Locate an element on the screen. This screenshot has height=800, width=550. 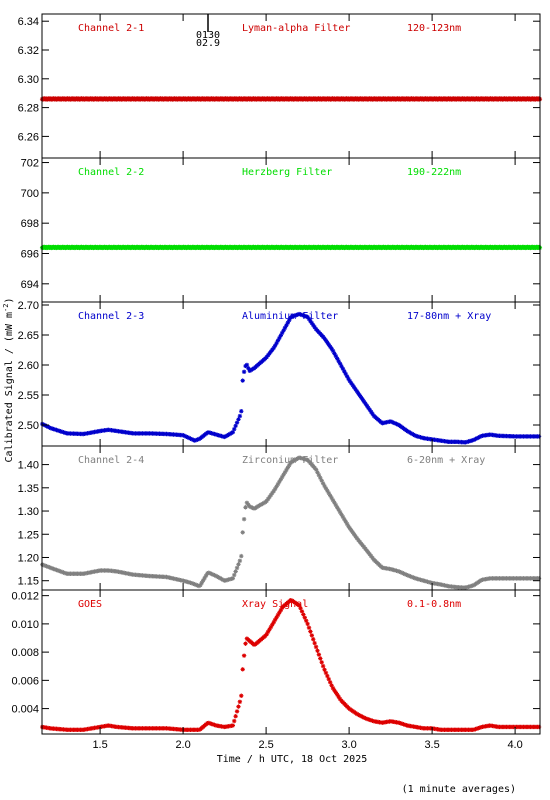
channel-label: Channel 2-3 is located at coordinates (111, 316).